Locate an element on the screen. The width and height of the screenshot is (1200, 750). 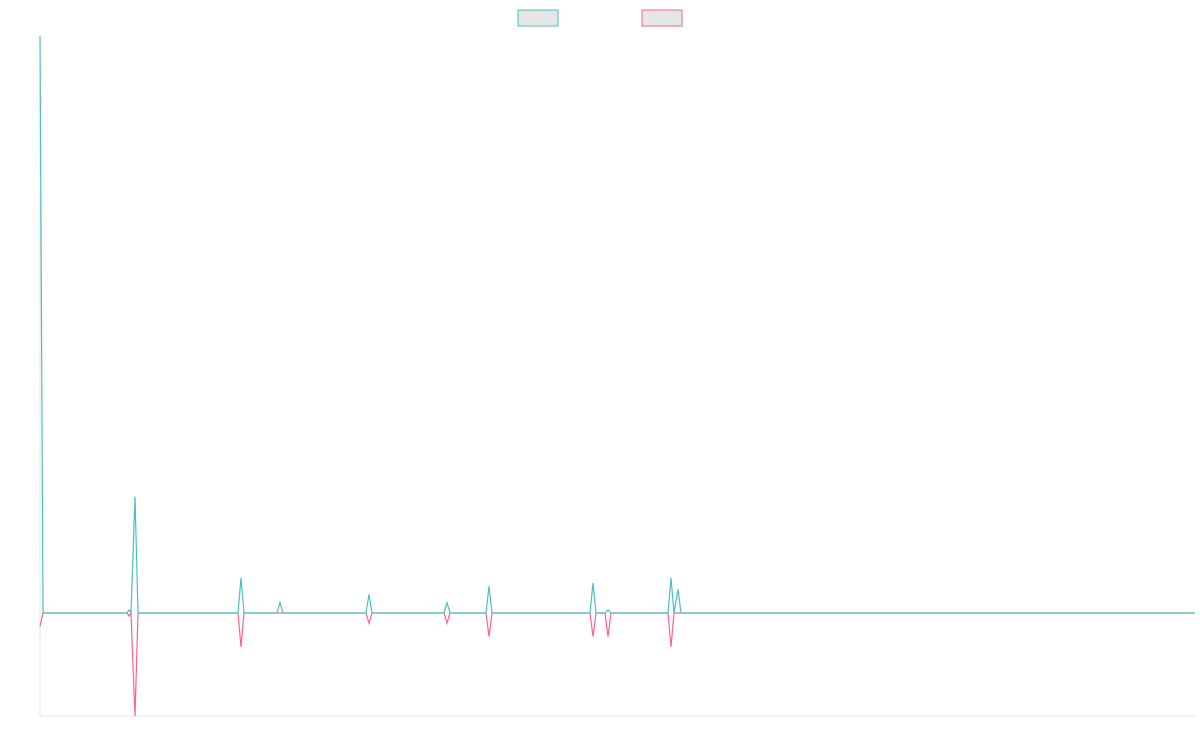
series-line is located at coordinates (617, 664).